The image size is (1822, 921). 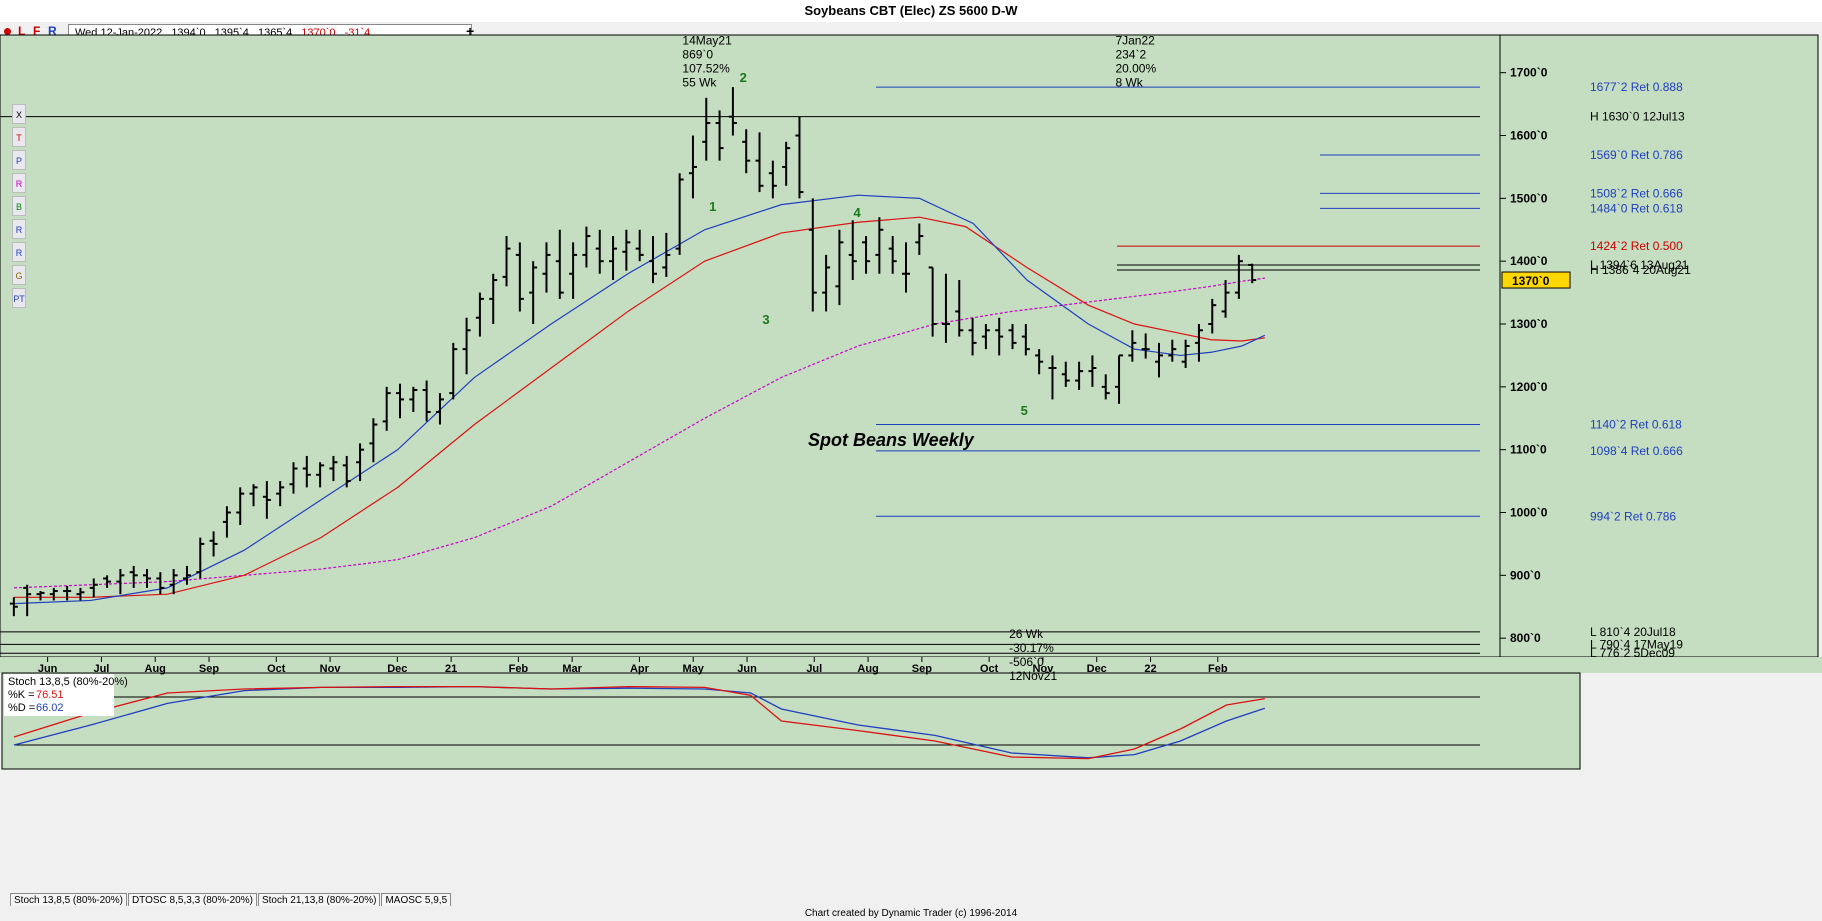 What do you see at coordinates (19, 275) in the screenshot?
I see `tool-gann-icon: G` at bounding box center [19, 275].